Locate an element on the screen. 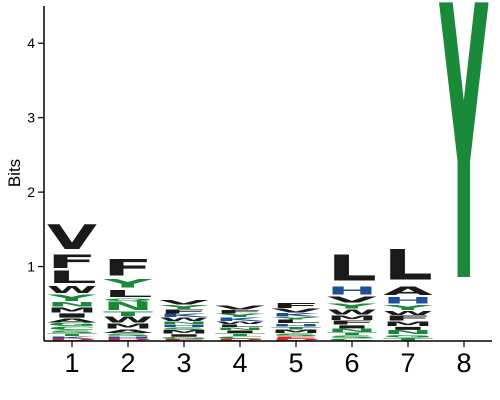 The height and width of the screenshot is (400, 500). x-tick-label: 1 is located at coordinates (71, 363).